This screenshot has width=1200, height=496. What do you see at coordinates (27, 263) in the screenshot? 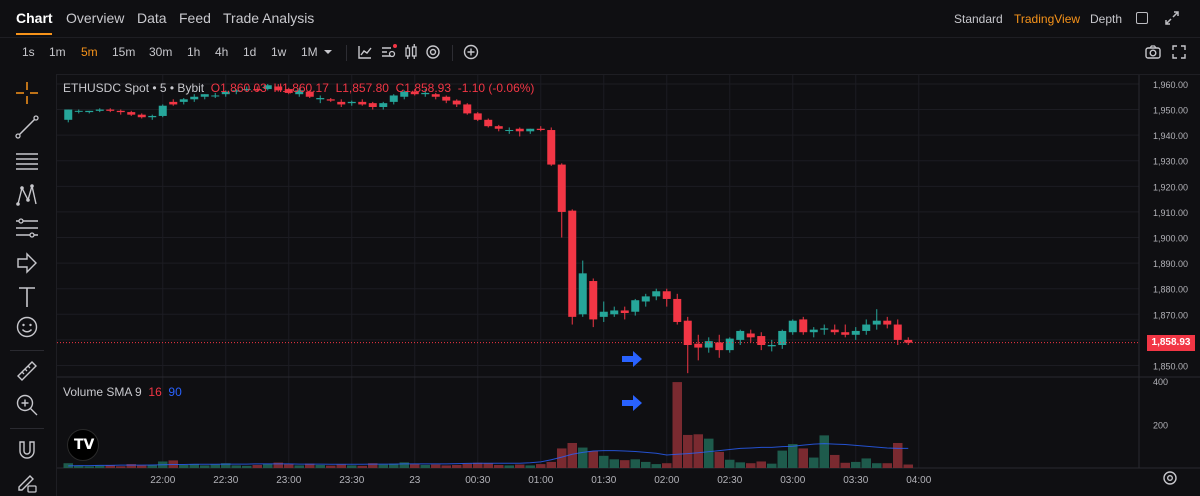
I see `arrow-icon` at bounding box center [27, 263].